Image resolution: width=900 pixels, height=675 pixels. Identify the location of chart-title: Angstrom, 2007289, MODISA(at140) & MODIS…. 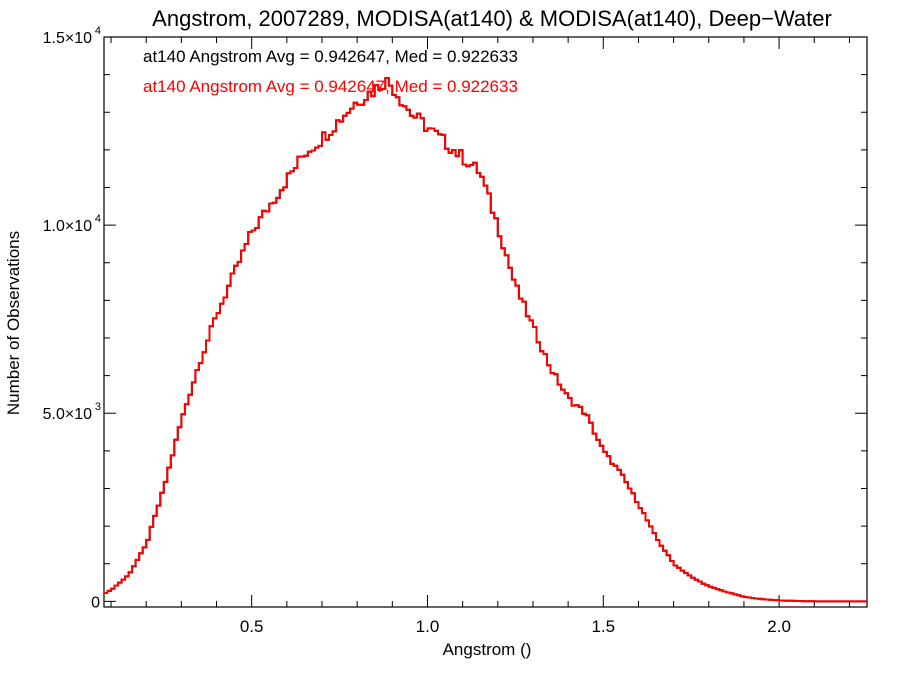
(492, 18).